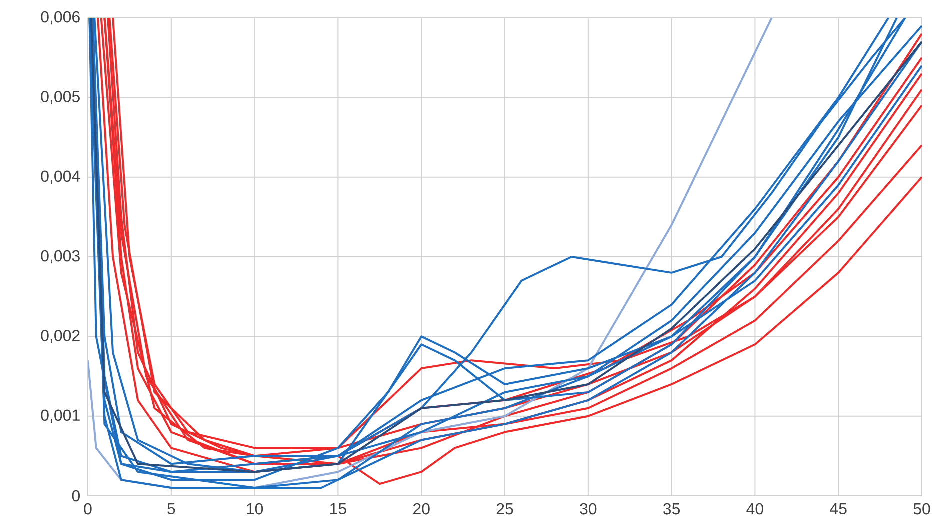 Image resolution: width=937 pixels, height=529 pixels. Describe the element at coordinates (60, 416) in the screenshot. I see `y-tick-label: 0,001` at that location.